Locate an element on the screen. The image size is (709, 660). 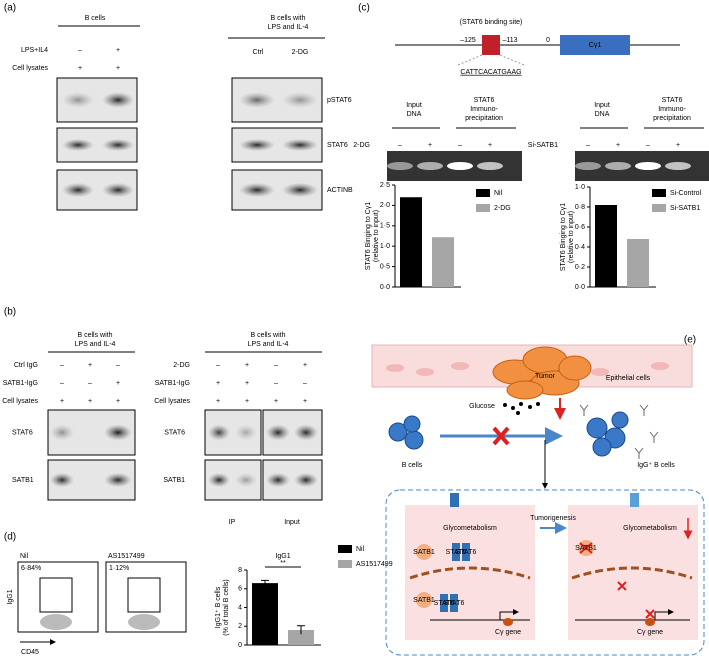
plot-title: Nil is located at coordinates (24, 556).